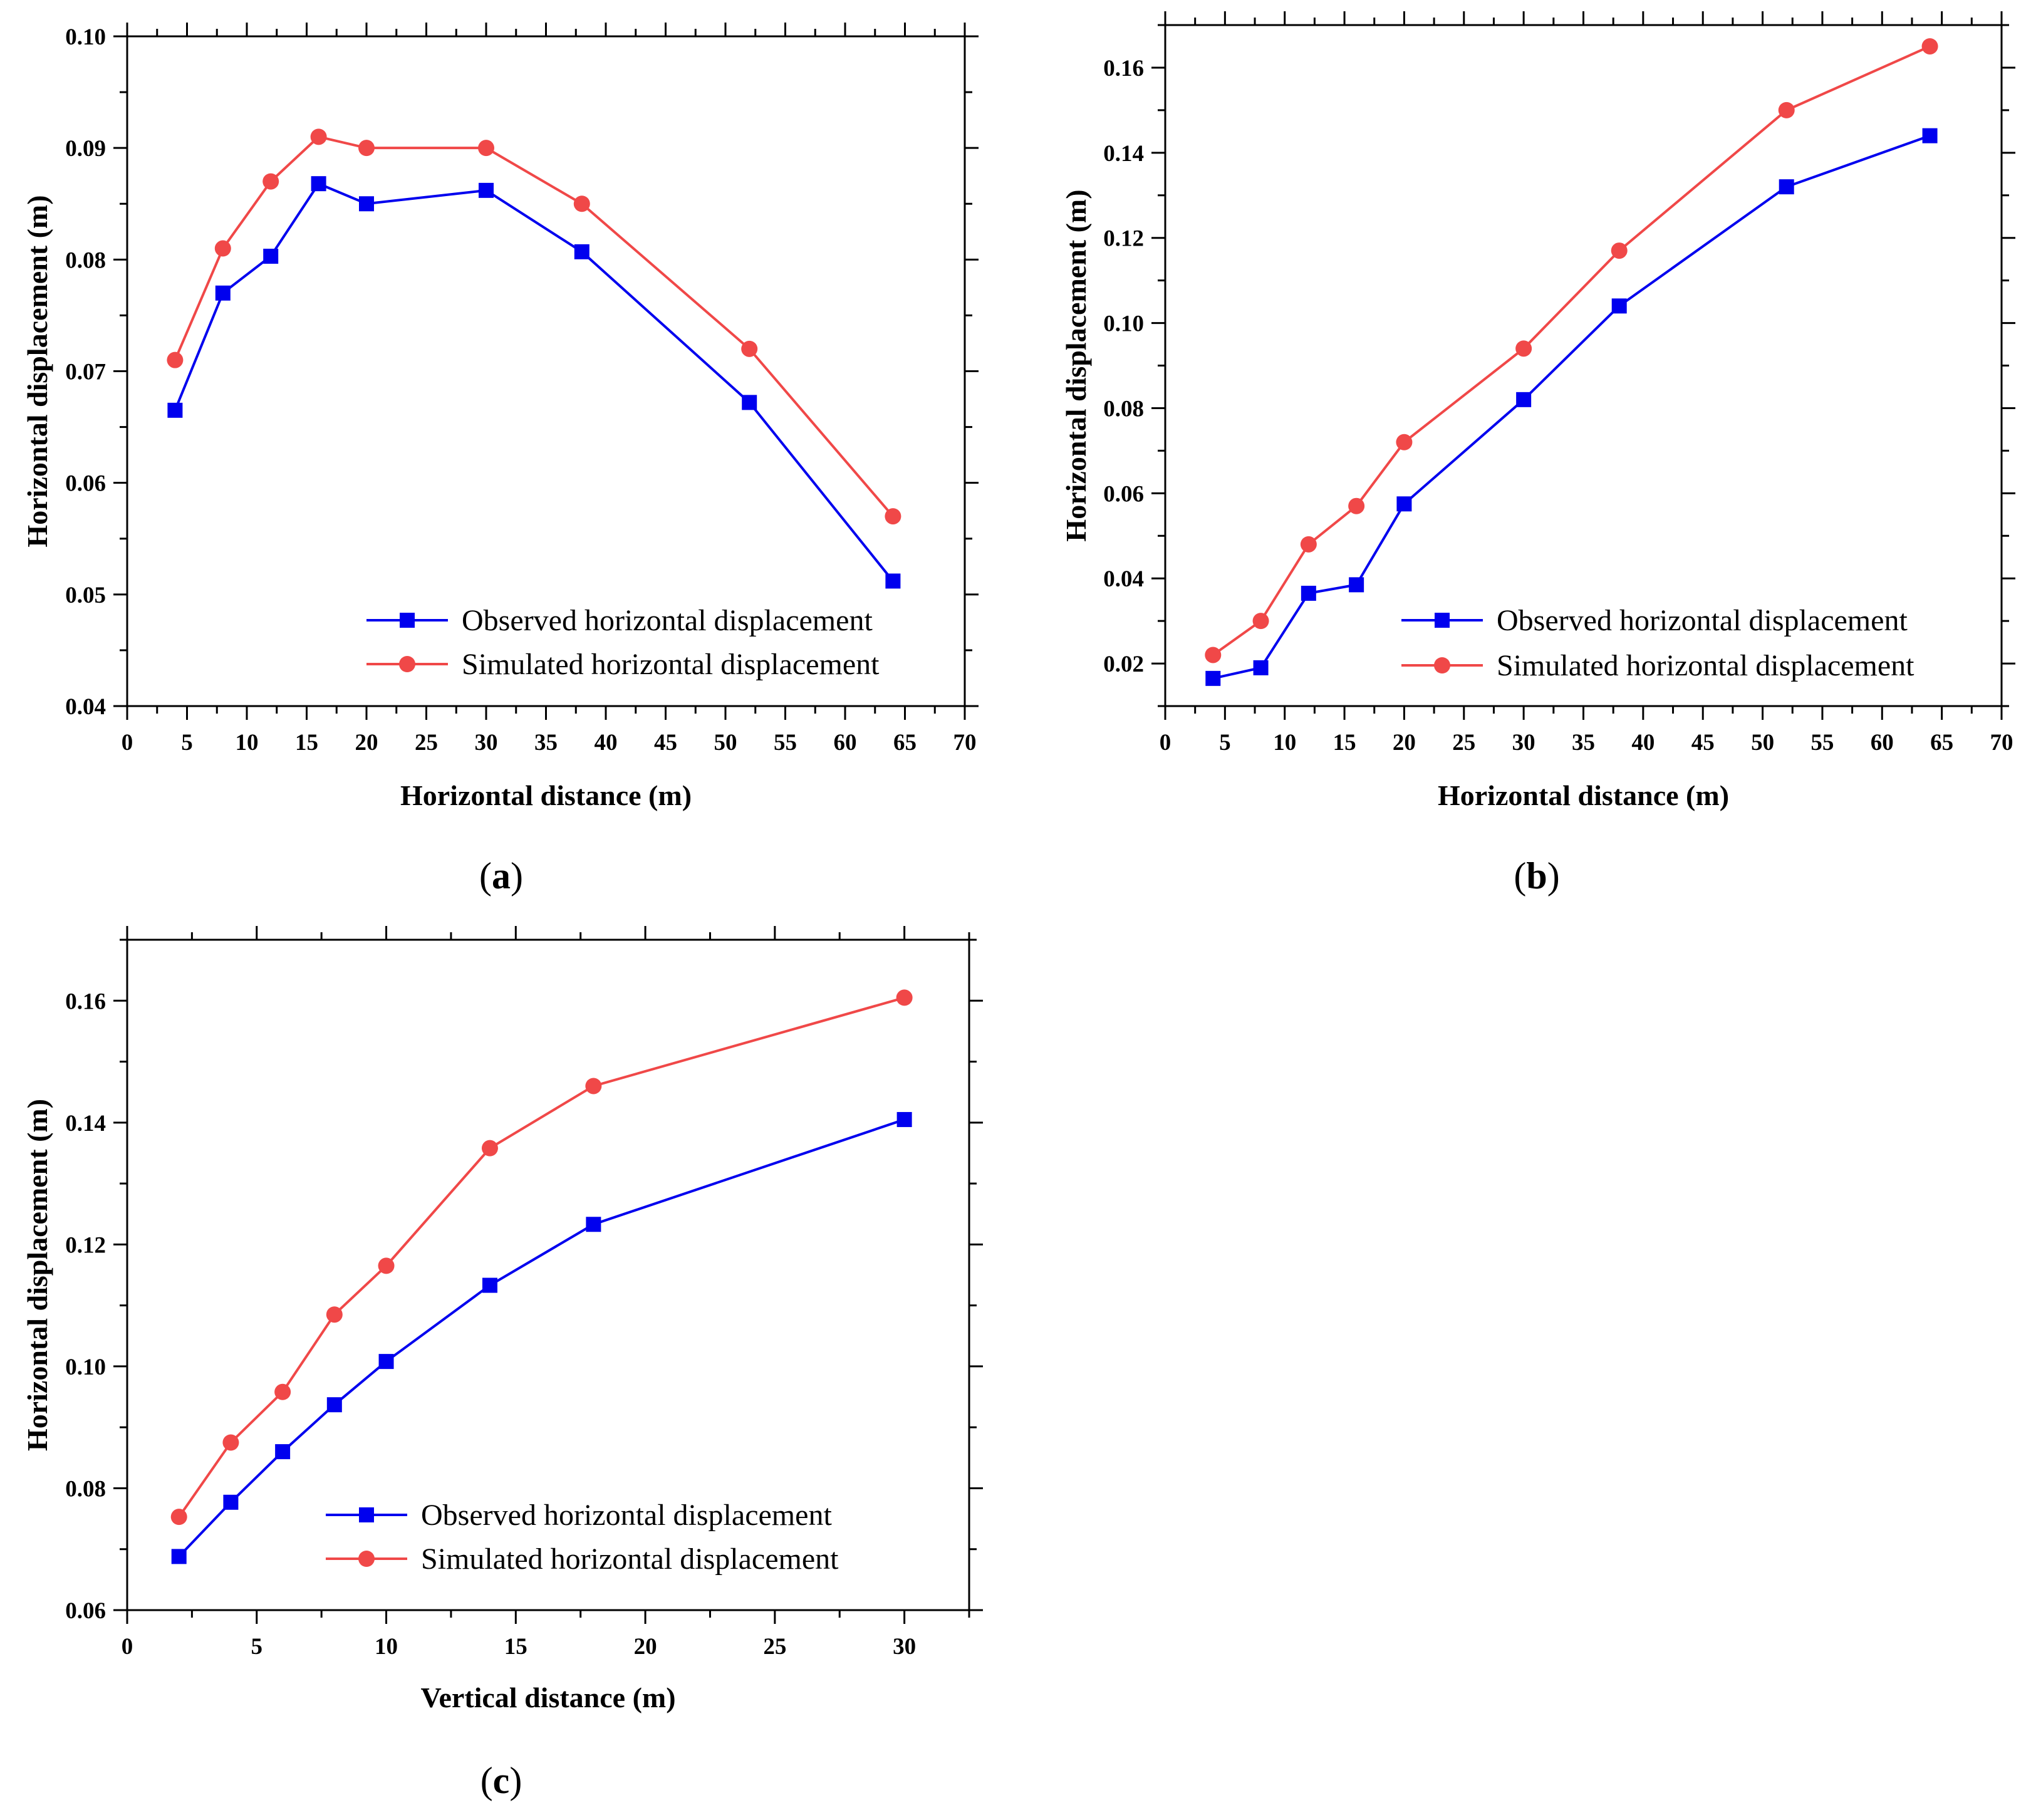 This screenshot has height=1820, width=2026. I want to click on chart-b-x-tick-label: 10, so click(1284, 743).